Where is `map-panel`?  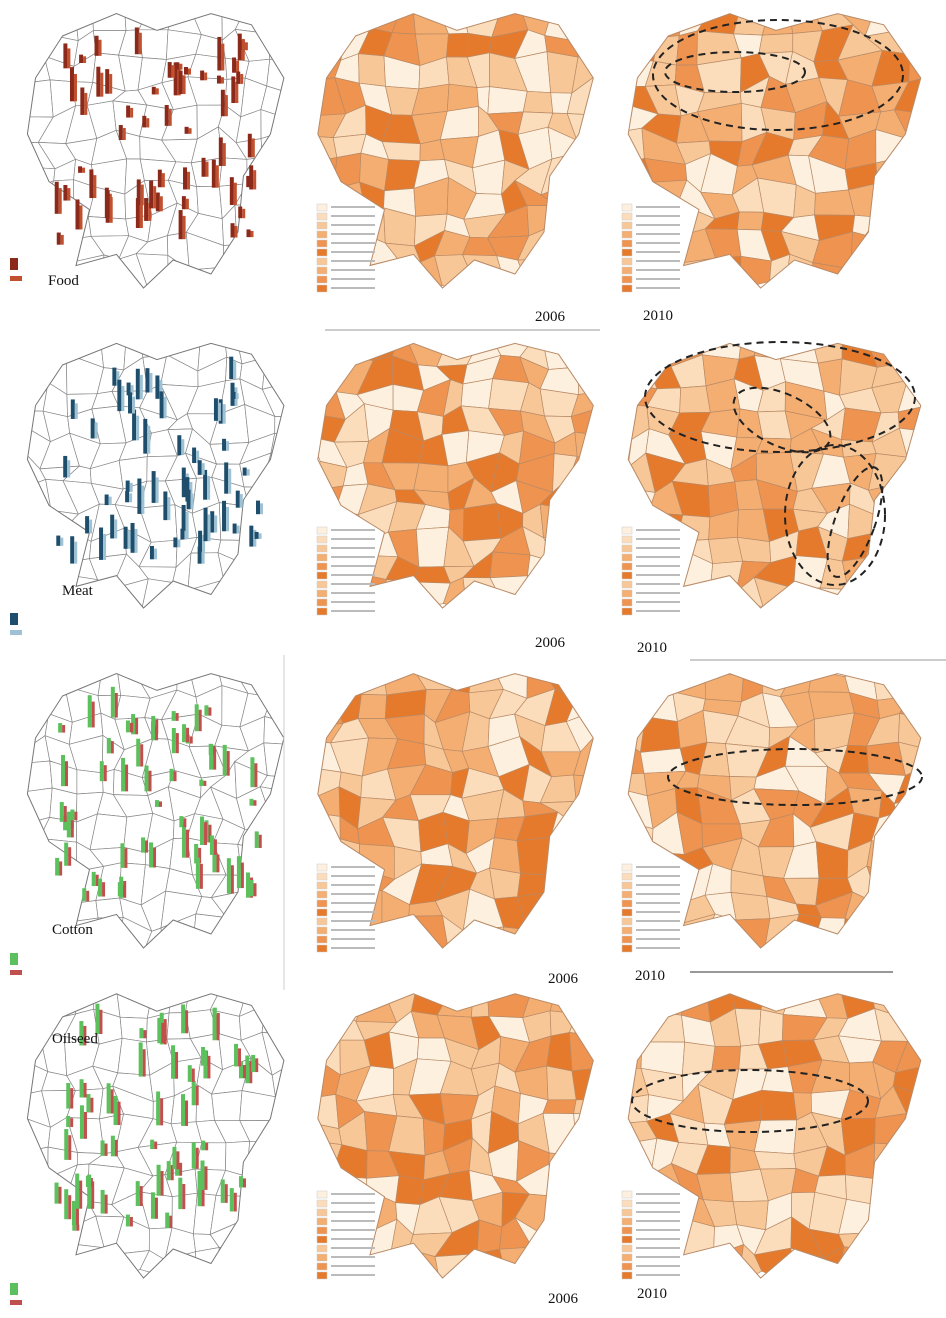
map-panel is located at coordinates (455, 475).